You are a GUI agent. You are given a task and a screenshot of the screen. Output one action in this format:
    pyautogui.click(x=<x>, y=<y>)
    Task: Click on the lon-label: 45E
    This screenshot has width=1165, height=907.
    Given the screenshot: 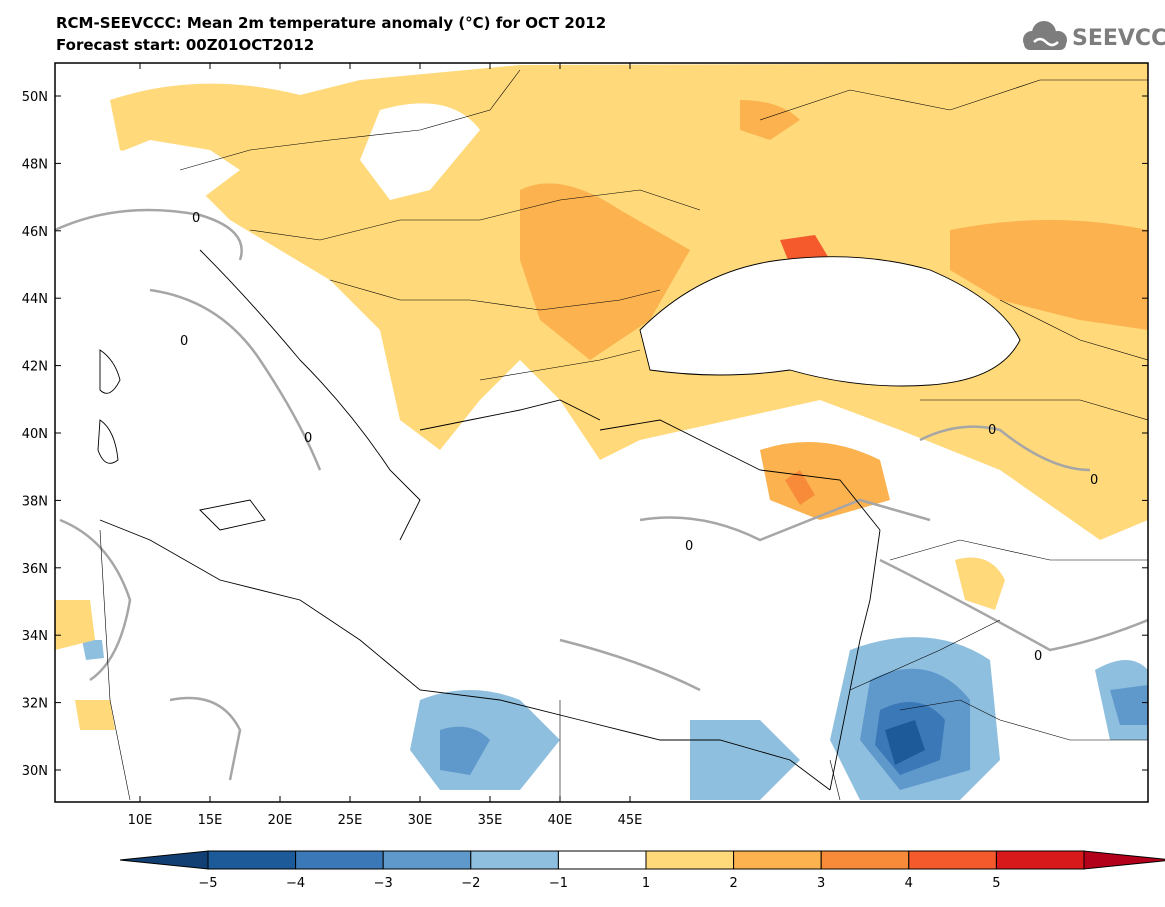 What is the action you would take?
    pyautogui.click(x=630, y=820)
    